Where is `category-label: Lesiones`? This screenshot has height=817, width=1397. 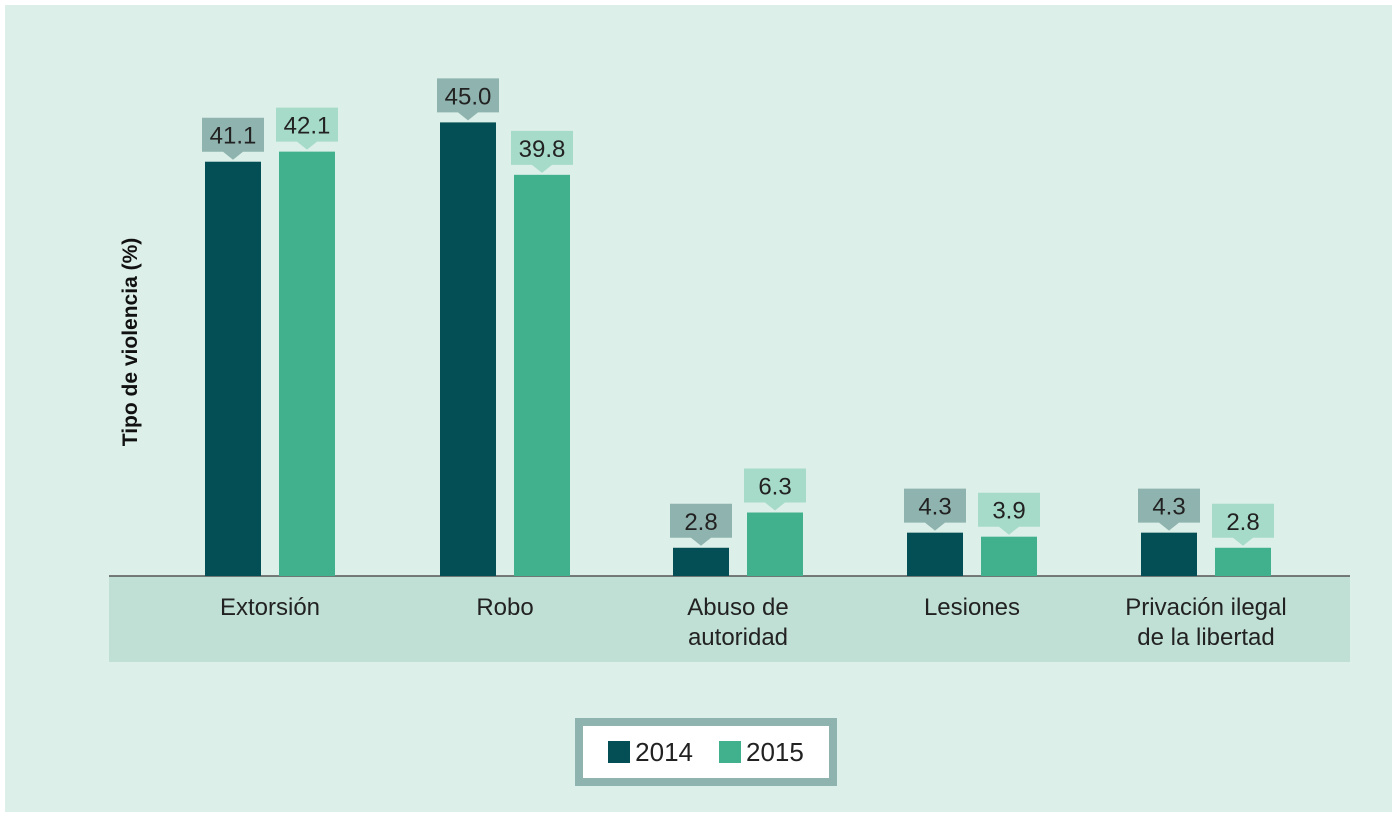
category-label: Lesiones is located at coordinates (972, 607).